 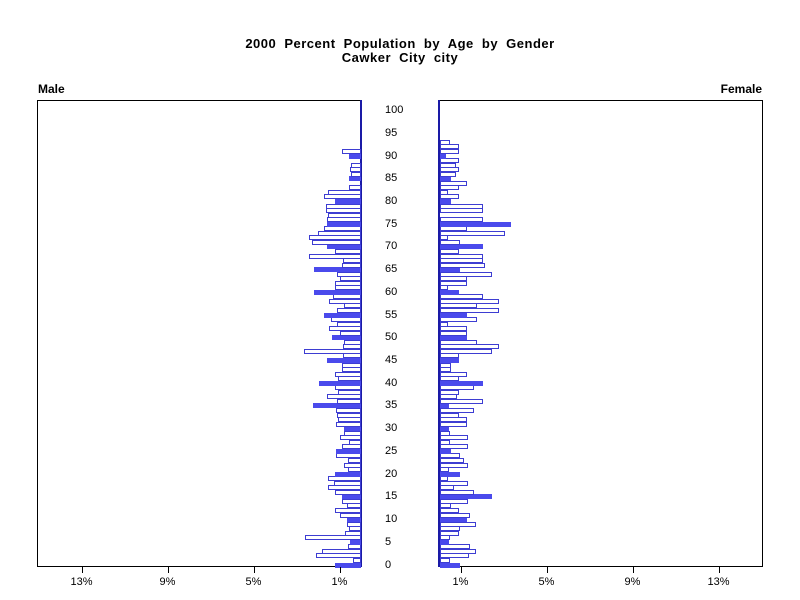 What do you see at coordinates (394, 110) in the screenshot?
I see `age-tick-label-100: 100` at bounding box center [394, 110].